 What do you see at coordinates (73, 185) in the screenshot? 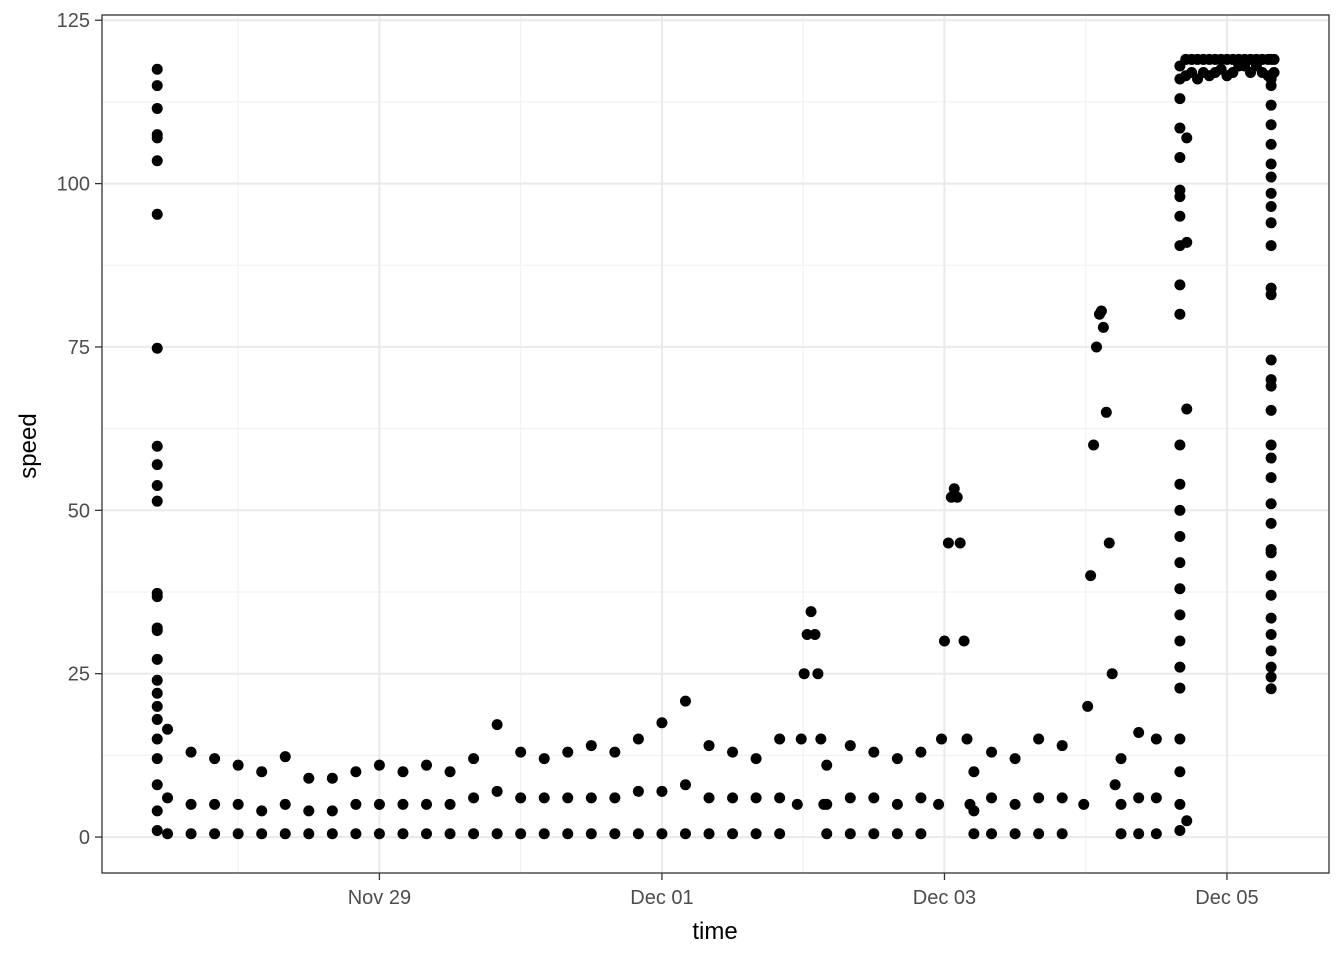
I see `y-tick-label: 100` at bounding box center [73, 185].